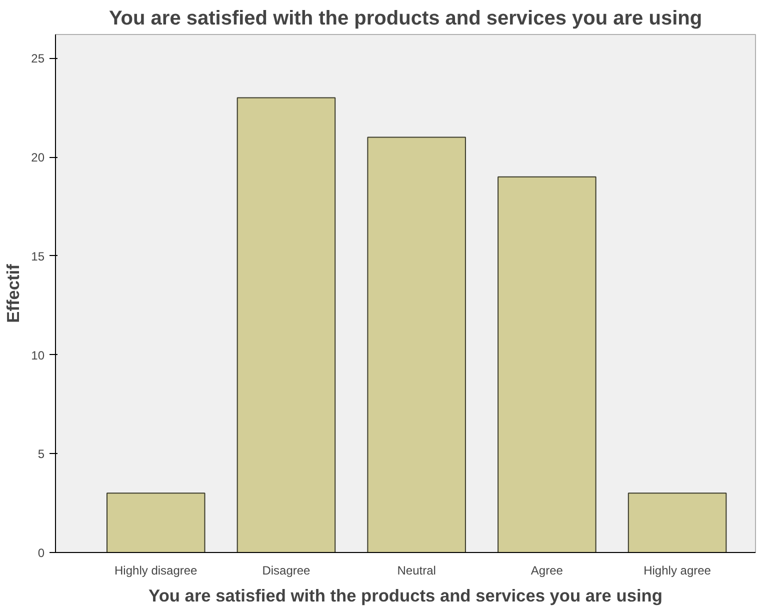 The width and height of the screenshot is (769, 611). What do you see at coordinates (13, 293) in the screenshot?
I see `y-axis-title: Effectif` at bounding box center [13, 293].